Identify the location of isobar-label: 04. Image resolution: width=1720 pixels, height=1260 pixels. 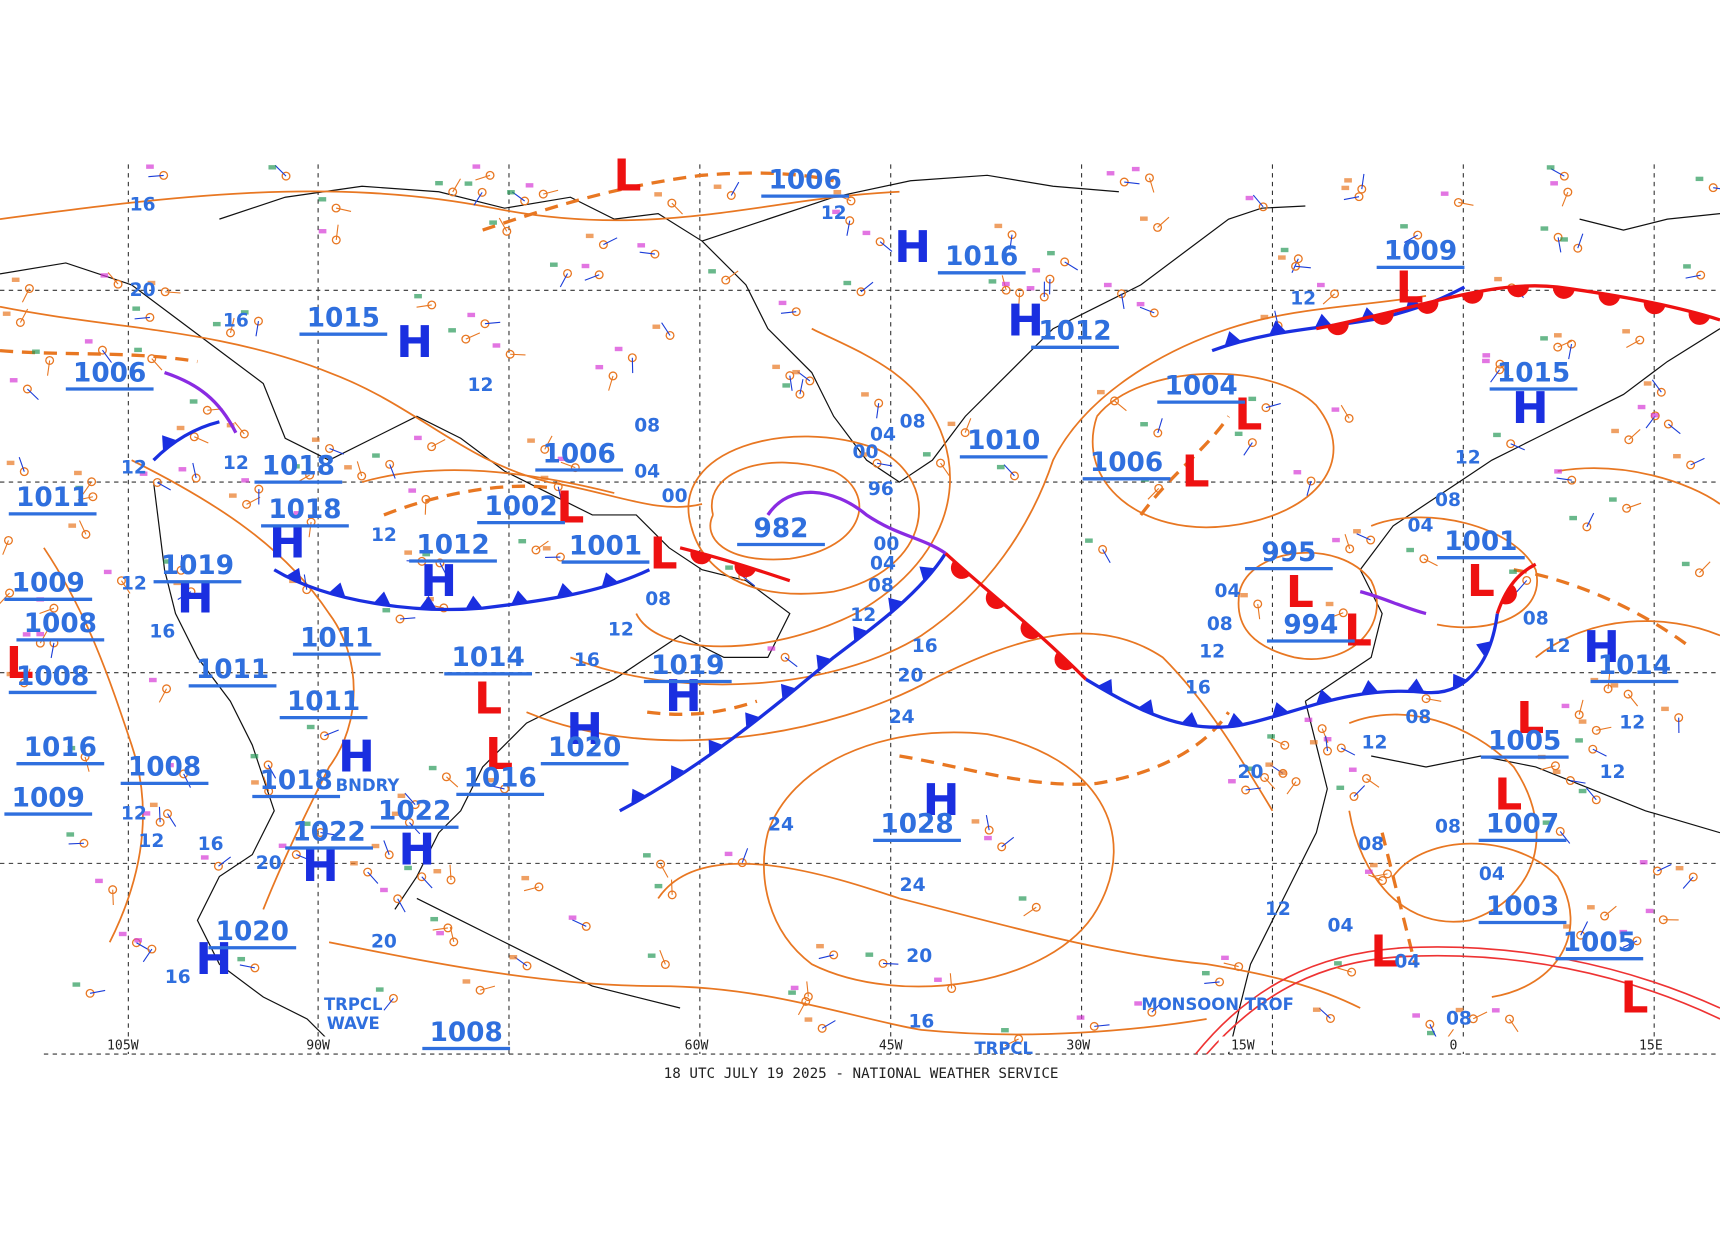
(1340, 925).